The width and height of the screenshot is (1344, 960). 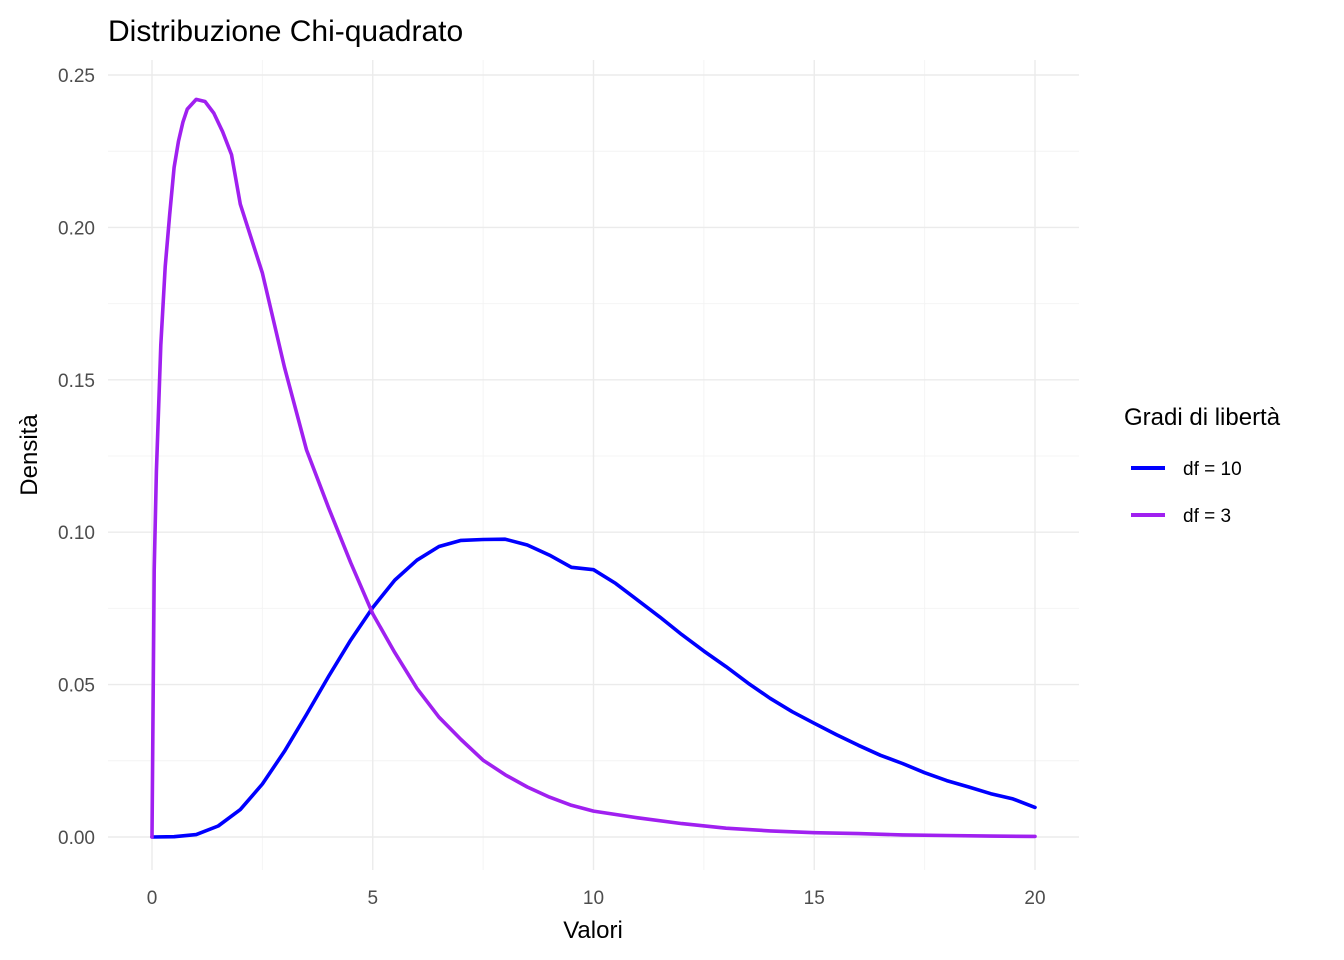 I want to click on y-tick-label: 0.00, so click(x=76, y=838).